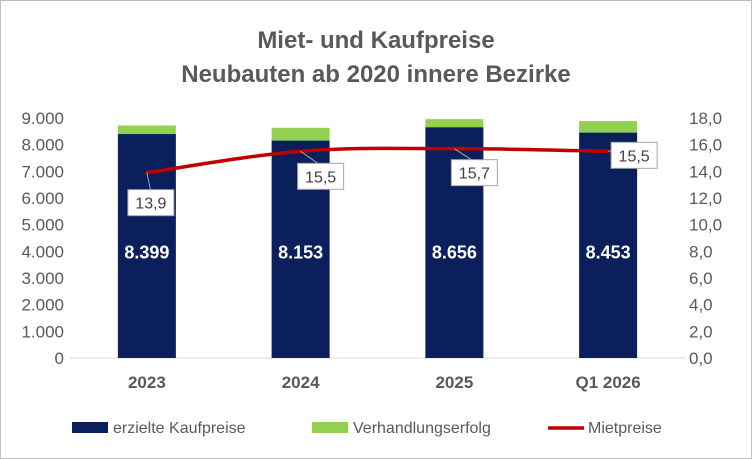 The width and height of the screenshot is (752, 459). What do you see at coordinates (705, 171) in the screenshot?
I see `y-right-tick-label: 14,0` at bounding box center [705, 171].